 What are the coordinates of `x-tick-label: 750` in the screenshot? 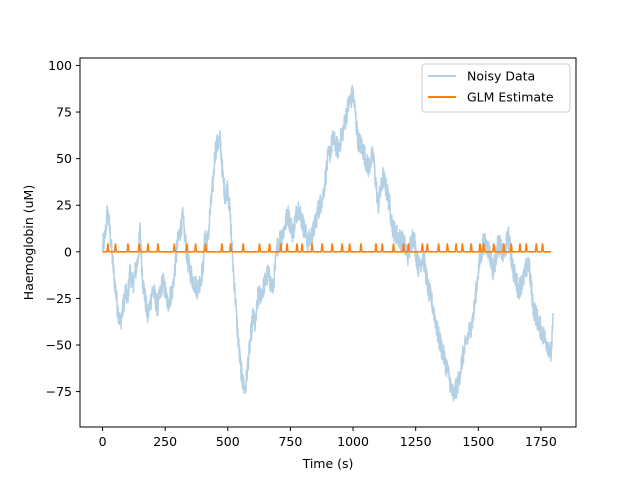 It's located at (290, 441).